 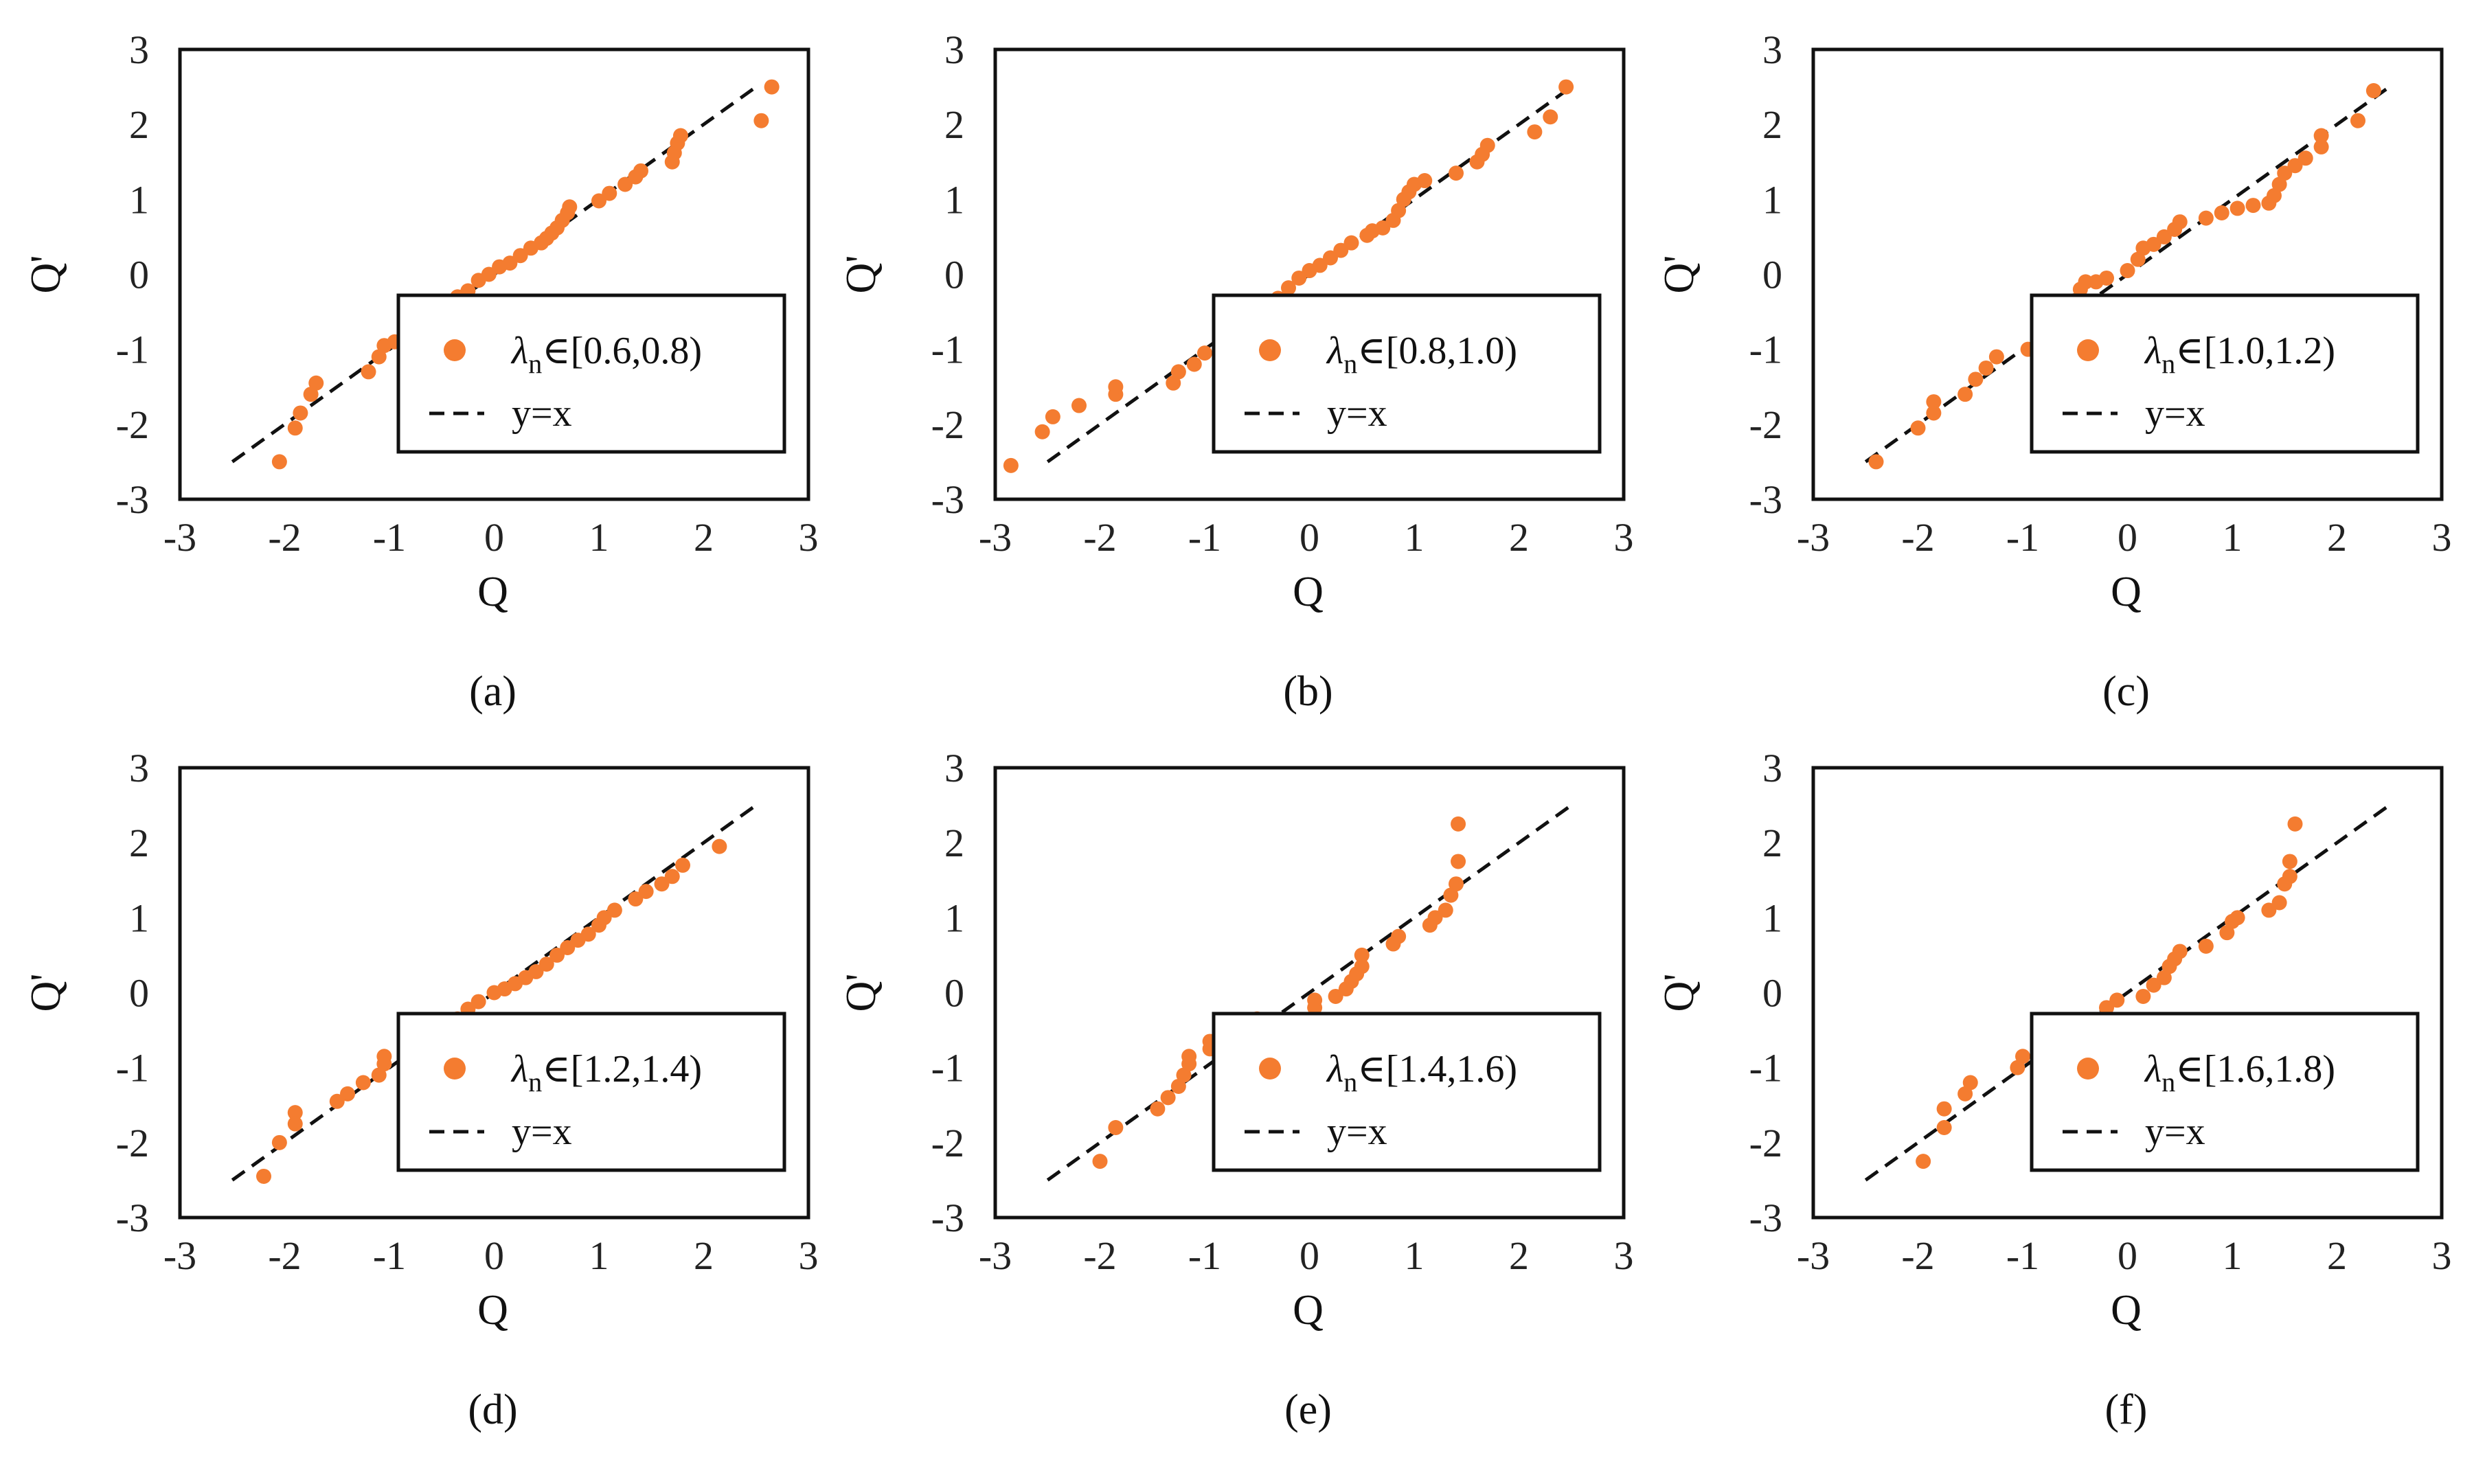 What do you see at coordinates (1308, 1311) in the screenshot?
I see `x-axis-title: Q` at bounding box center [1308, 1311].